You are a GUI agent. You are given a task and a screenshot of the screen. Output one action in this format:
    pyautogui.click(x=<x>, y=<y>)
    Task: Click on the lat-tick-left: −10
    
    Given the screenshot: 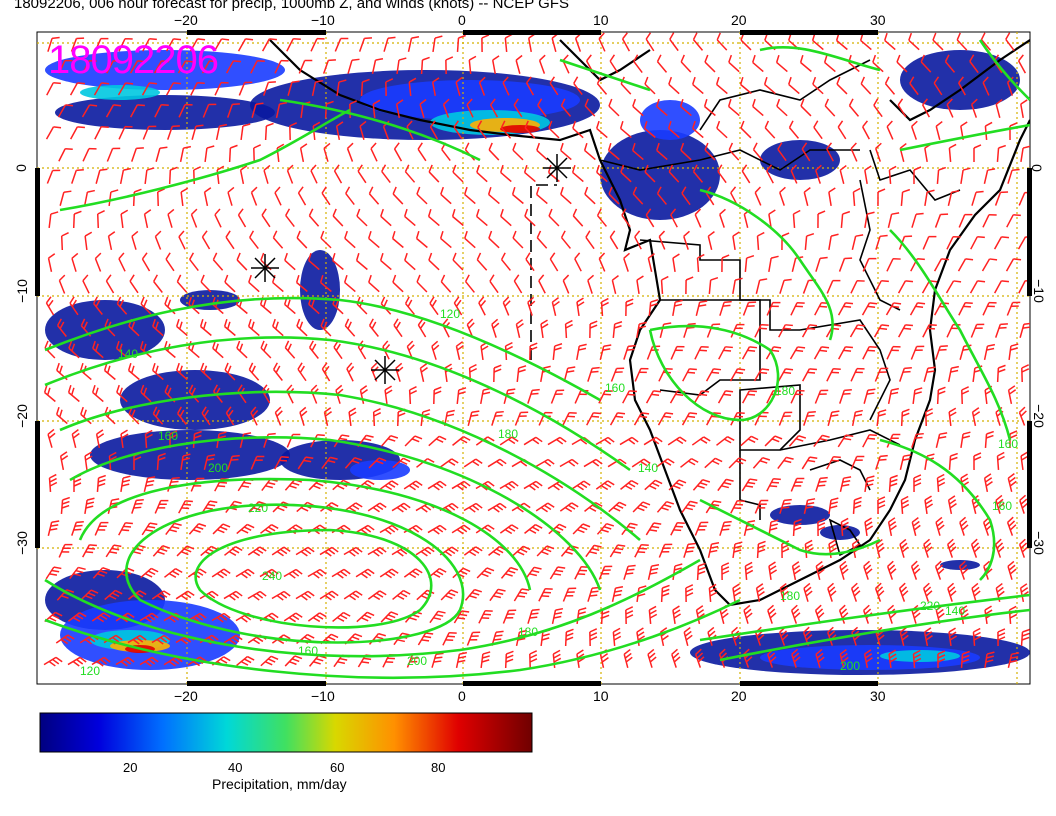 What is the action you would take?
    pyautogui.click(x=21, y=291)
    